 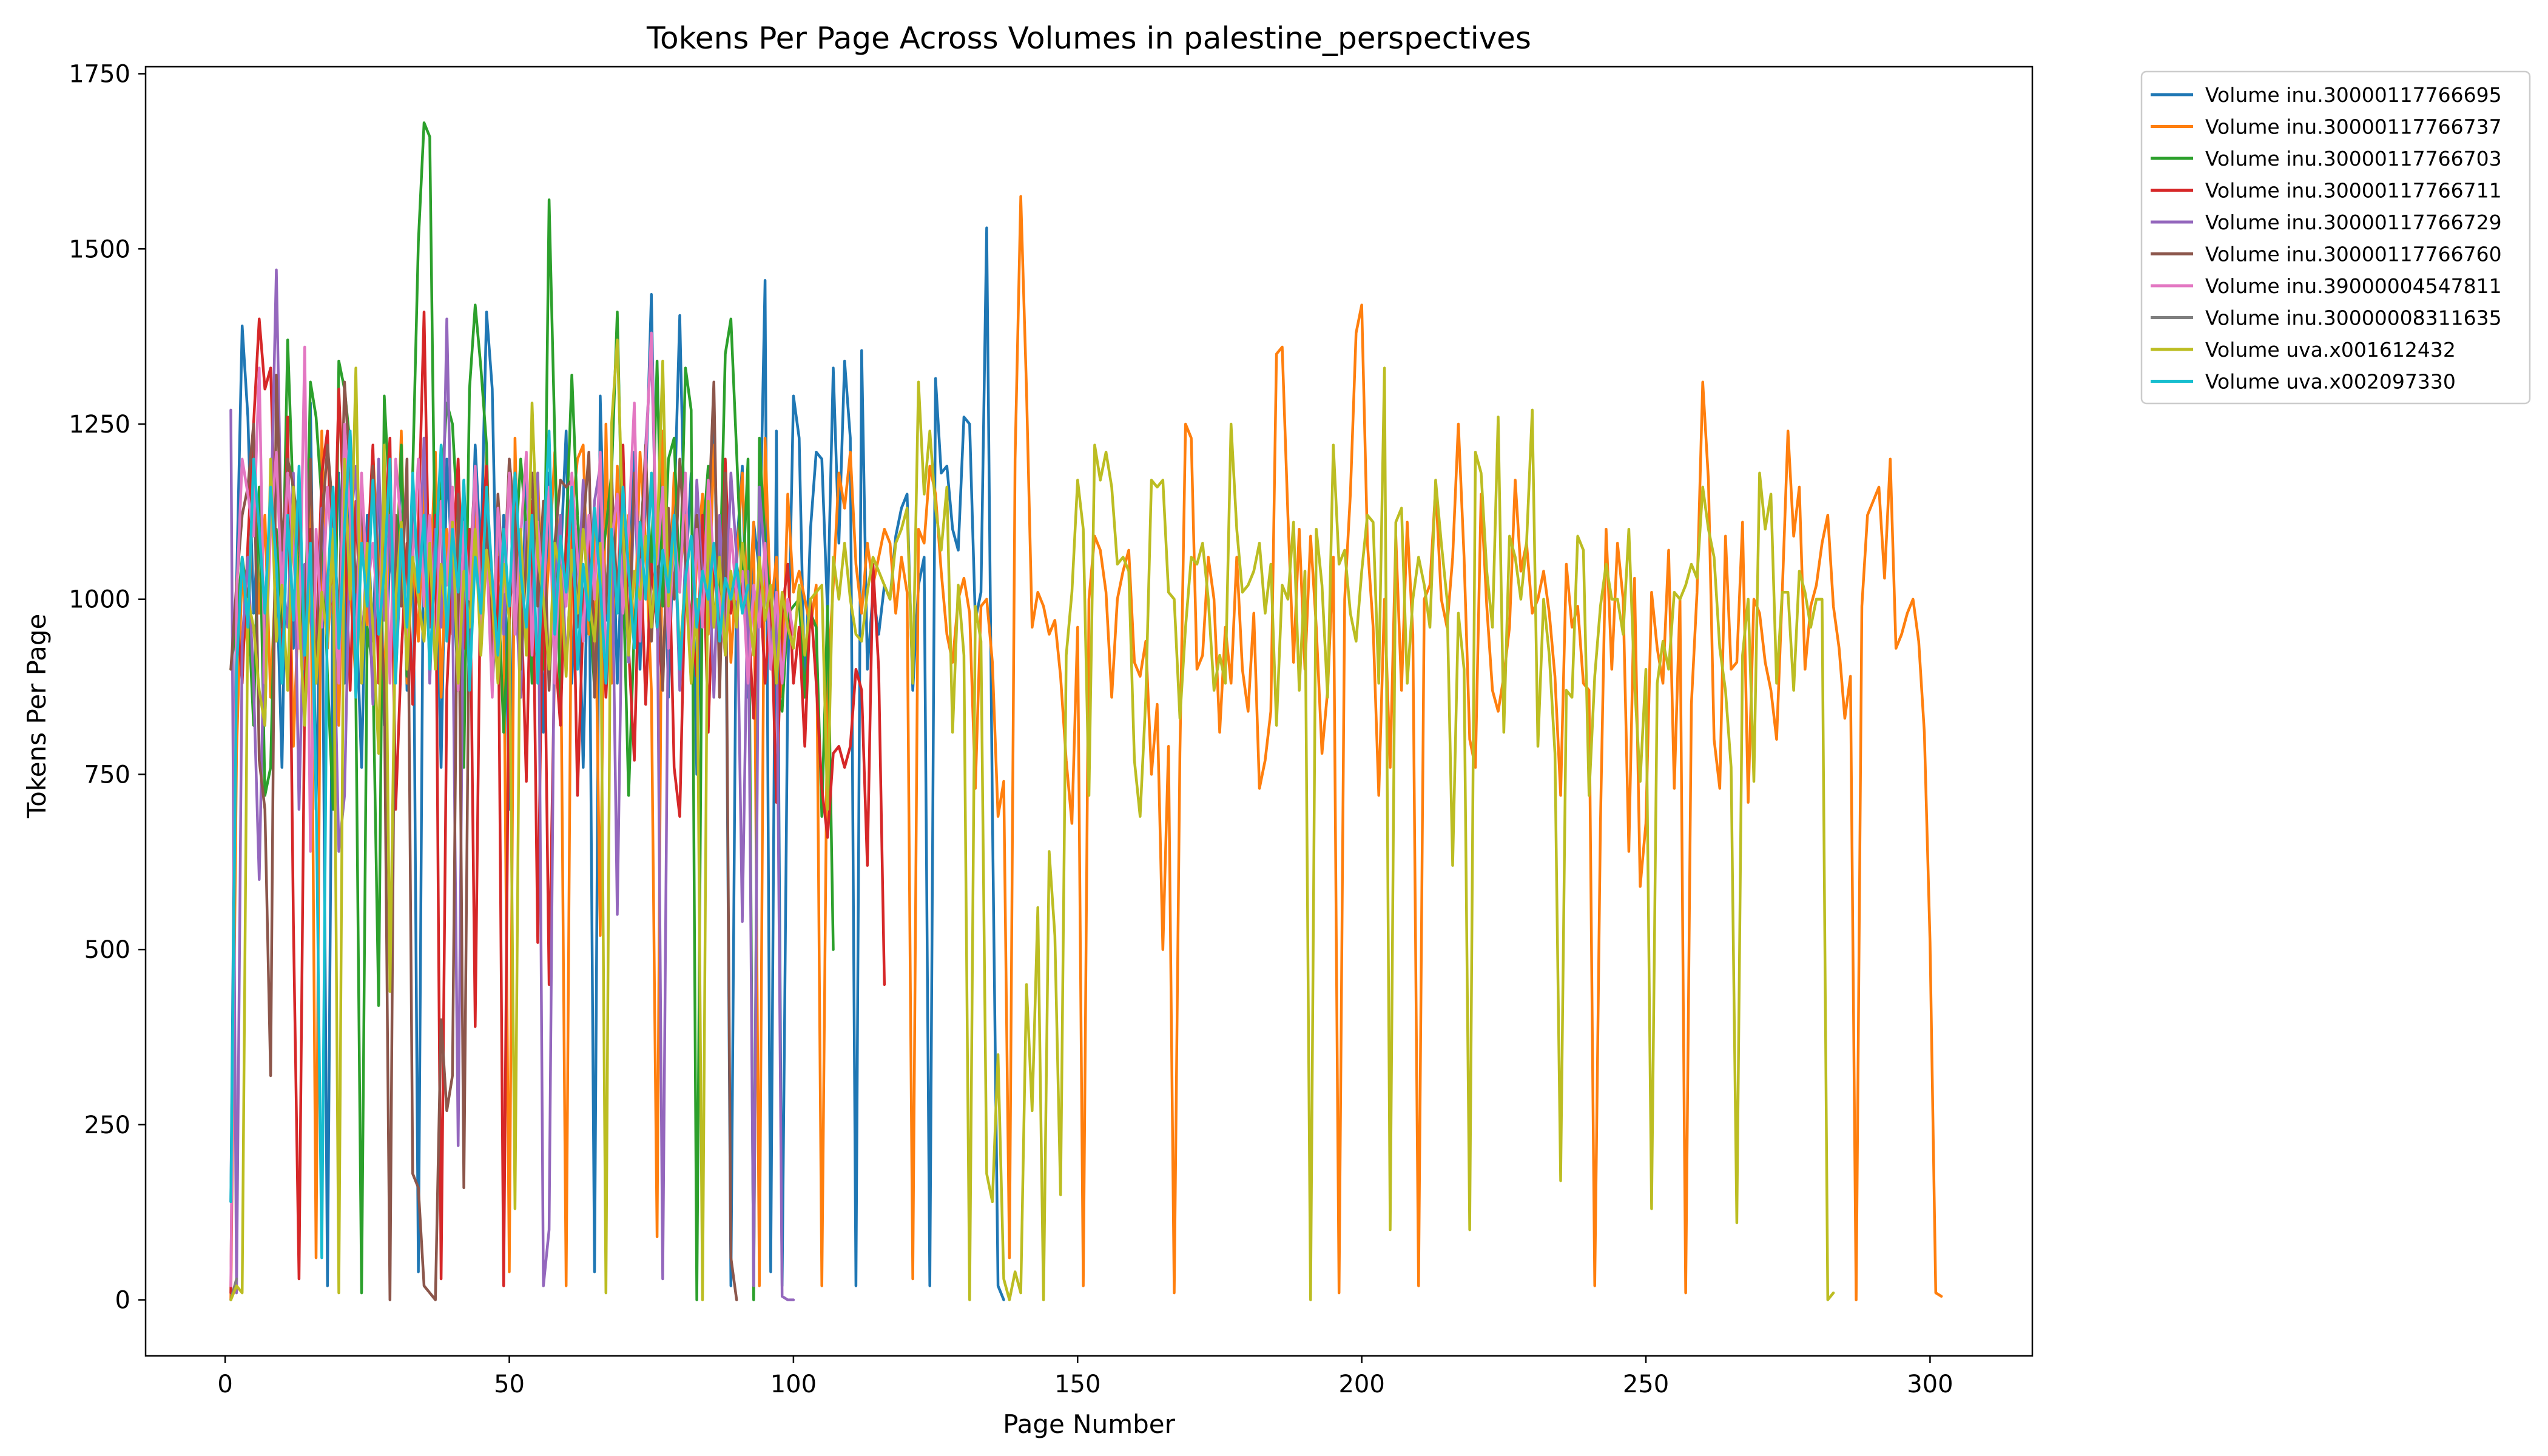 I want to click on legend-item: Volume uva.x002097330, so click(x=2303, y=382).